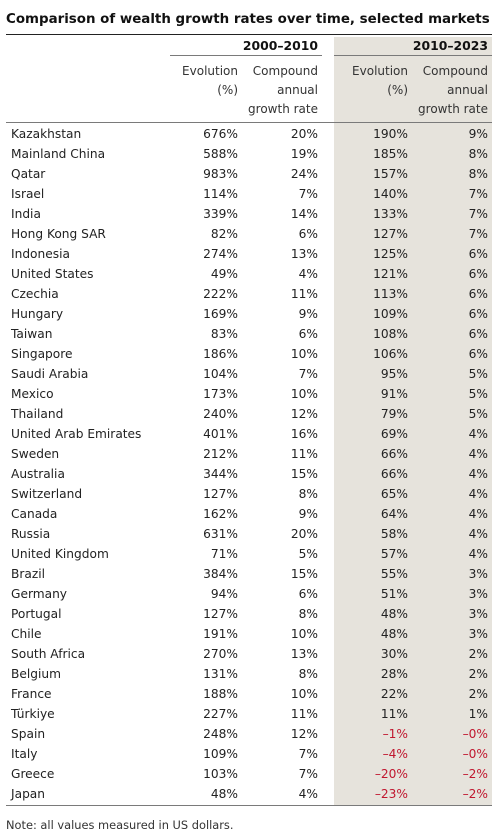 The image size is (498, 837). Describe the element at coordinates (60, 554) in the screenshot. I see `country-cell: United Kingdom` at that location.